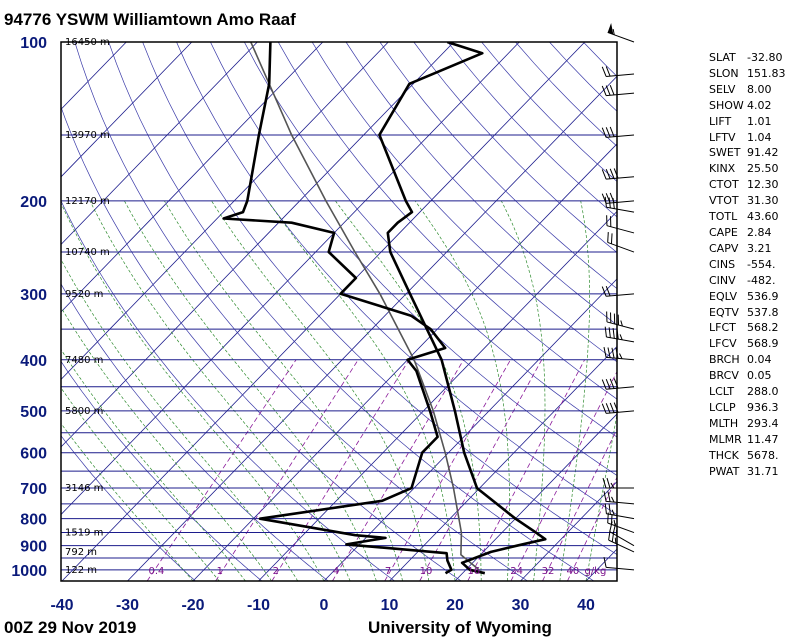 Image resolution: width=800 pixels, height=640 pixels. Describe the element at coordinates (618, 297) in the screenshot. I see `wind-barbs` at that location.